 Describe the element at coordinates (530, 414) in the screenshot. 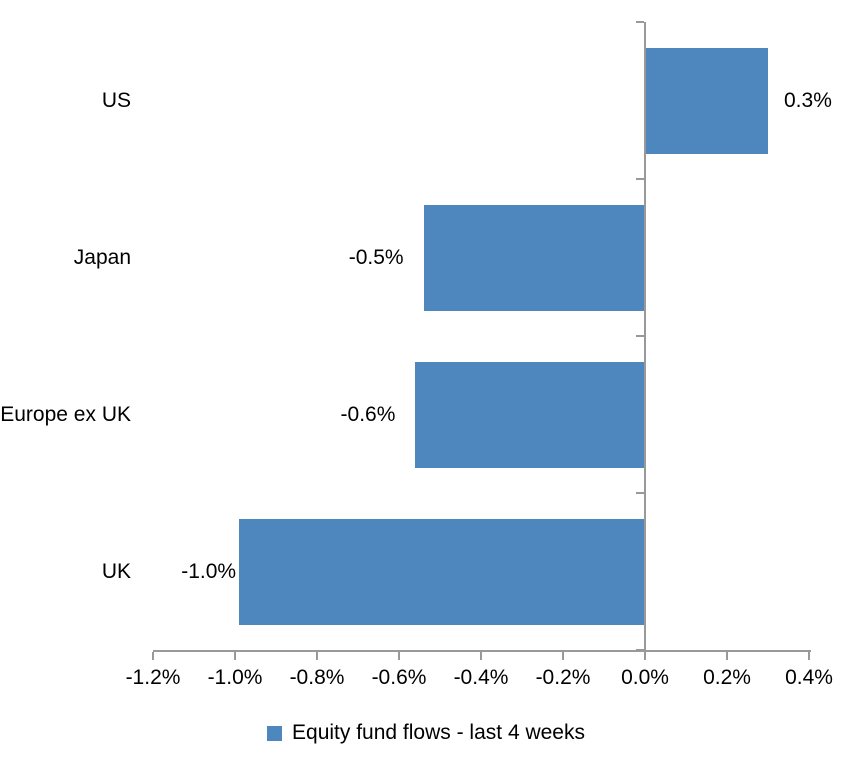

I see `bar-europe-ex-uk` at that location.